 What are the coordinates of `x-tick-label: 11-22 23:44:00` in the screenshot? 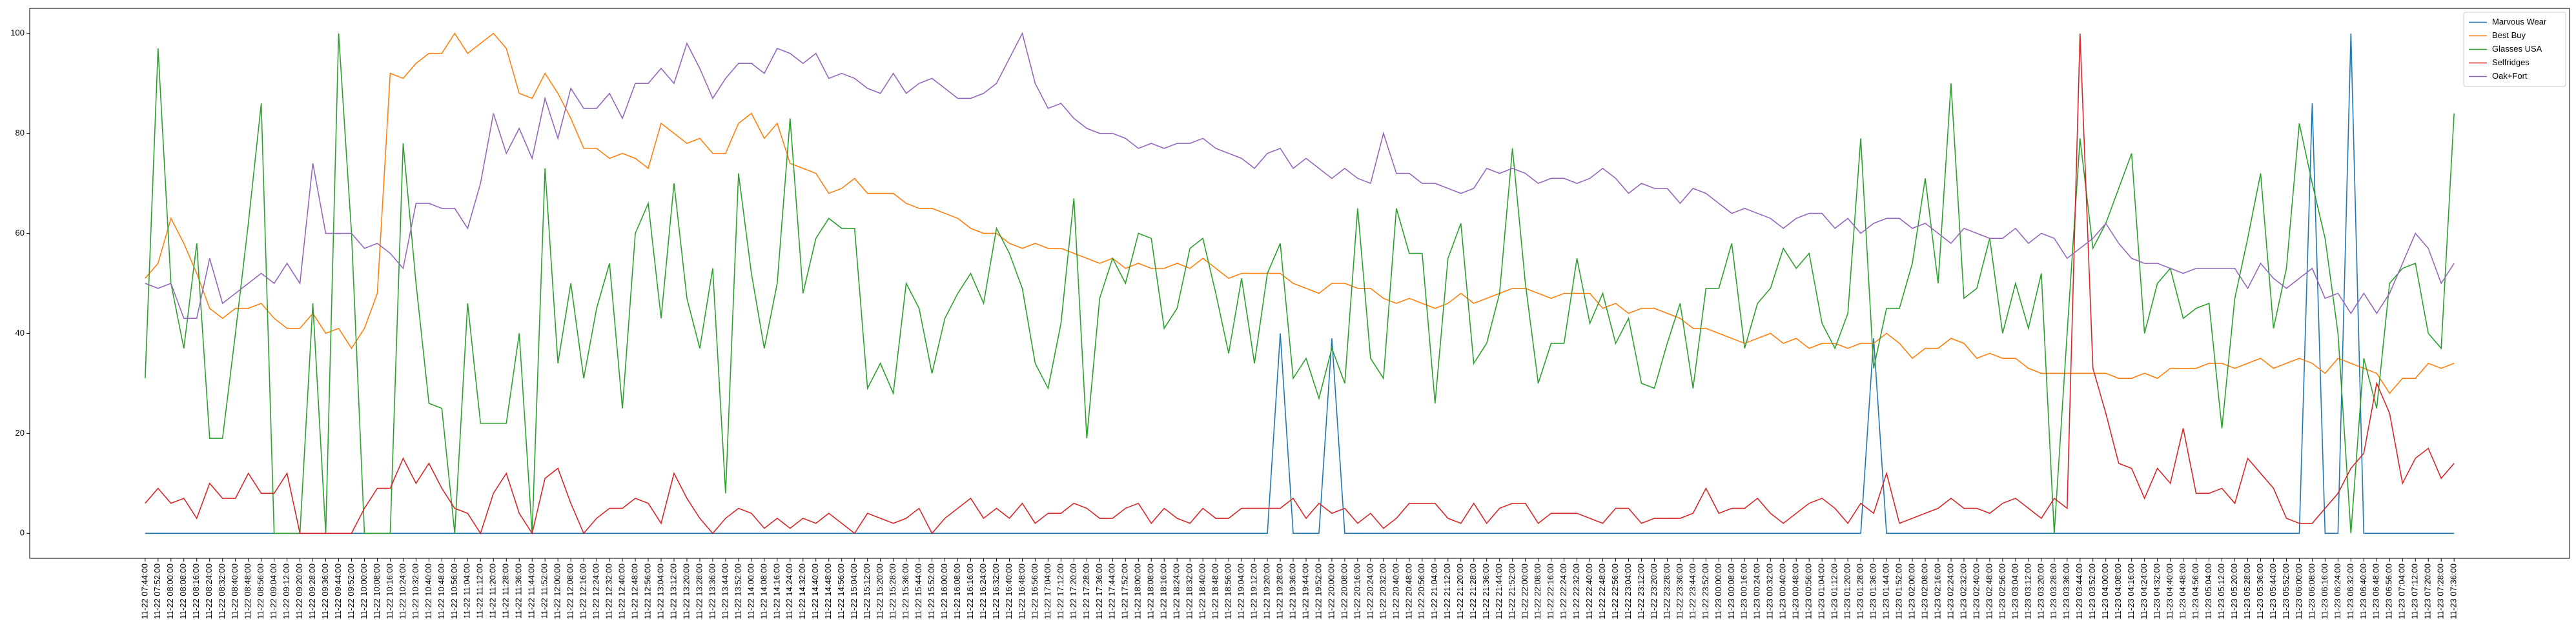 It's located at (1692, 591).